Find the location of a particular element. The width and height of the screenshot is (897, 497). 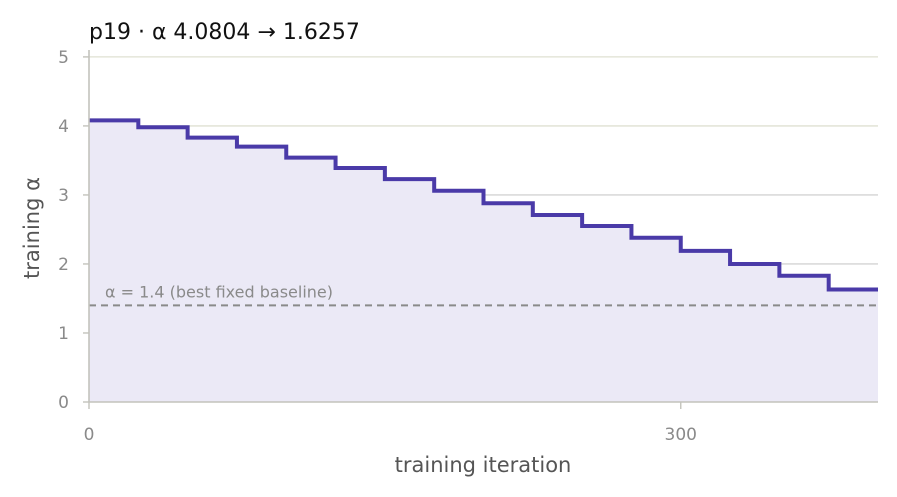

baseline-label: α = 1.4 (best fixed baseline) is located at coordinates (219, 291).